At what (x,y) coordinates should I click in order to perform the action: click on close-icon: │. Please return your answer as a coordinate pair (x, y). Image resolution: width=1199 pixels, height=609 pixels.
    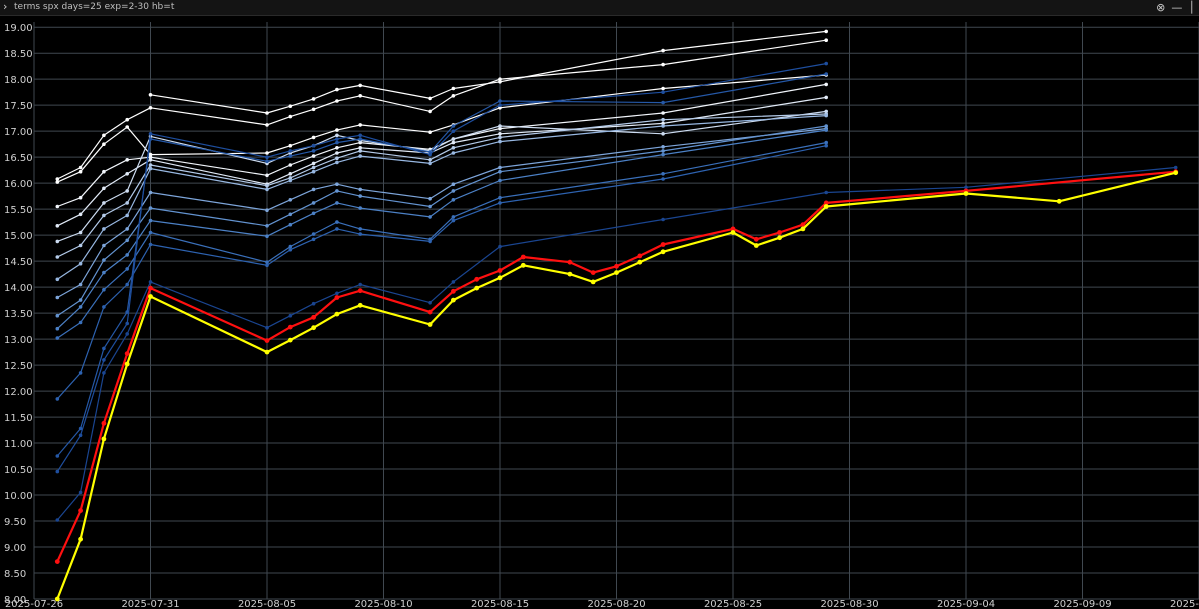
    Looking at the image, I should click on (1191, 7).